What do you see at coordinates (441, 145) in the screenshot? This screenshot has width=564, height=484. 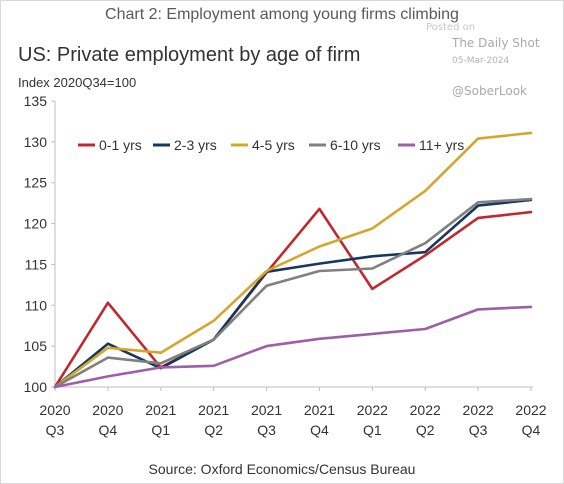 I see `legend-label-4: 11+ yrs` at bounding box center [441, 145].